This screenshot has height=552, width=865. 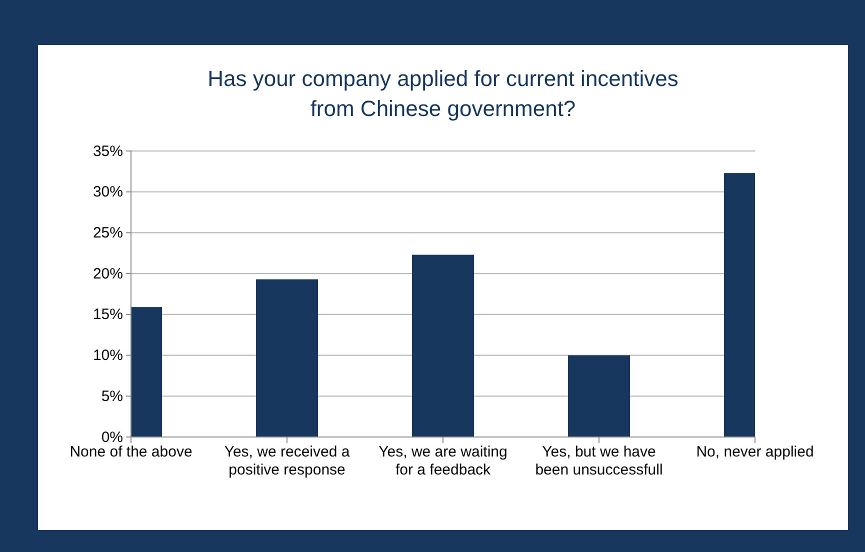 I want to click on y-tick-label: 0%, so click(x=112, y=437).